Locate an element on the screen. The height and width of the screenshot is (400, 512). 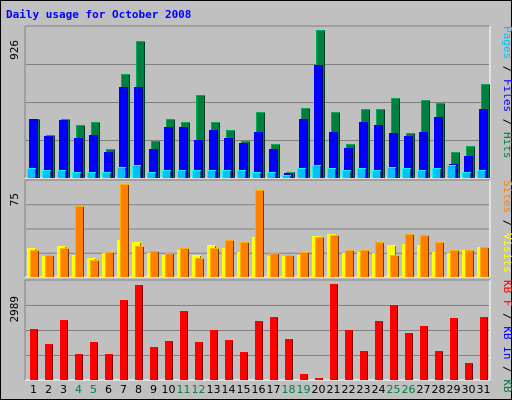
day-label: 25 is located at coordinates (394, 389).